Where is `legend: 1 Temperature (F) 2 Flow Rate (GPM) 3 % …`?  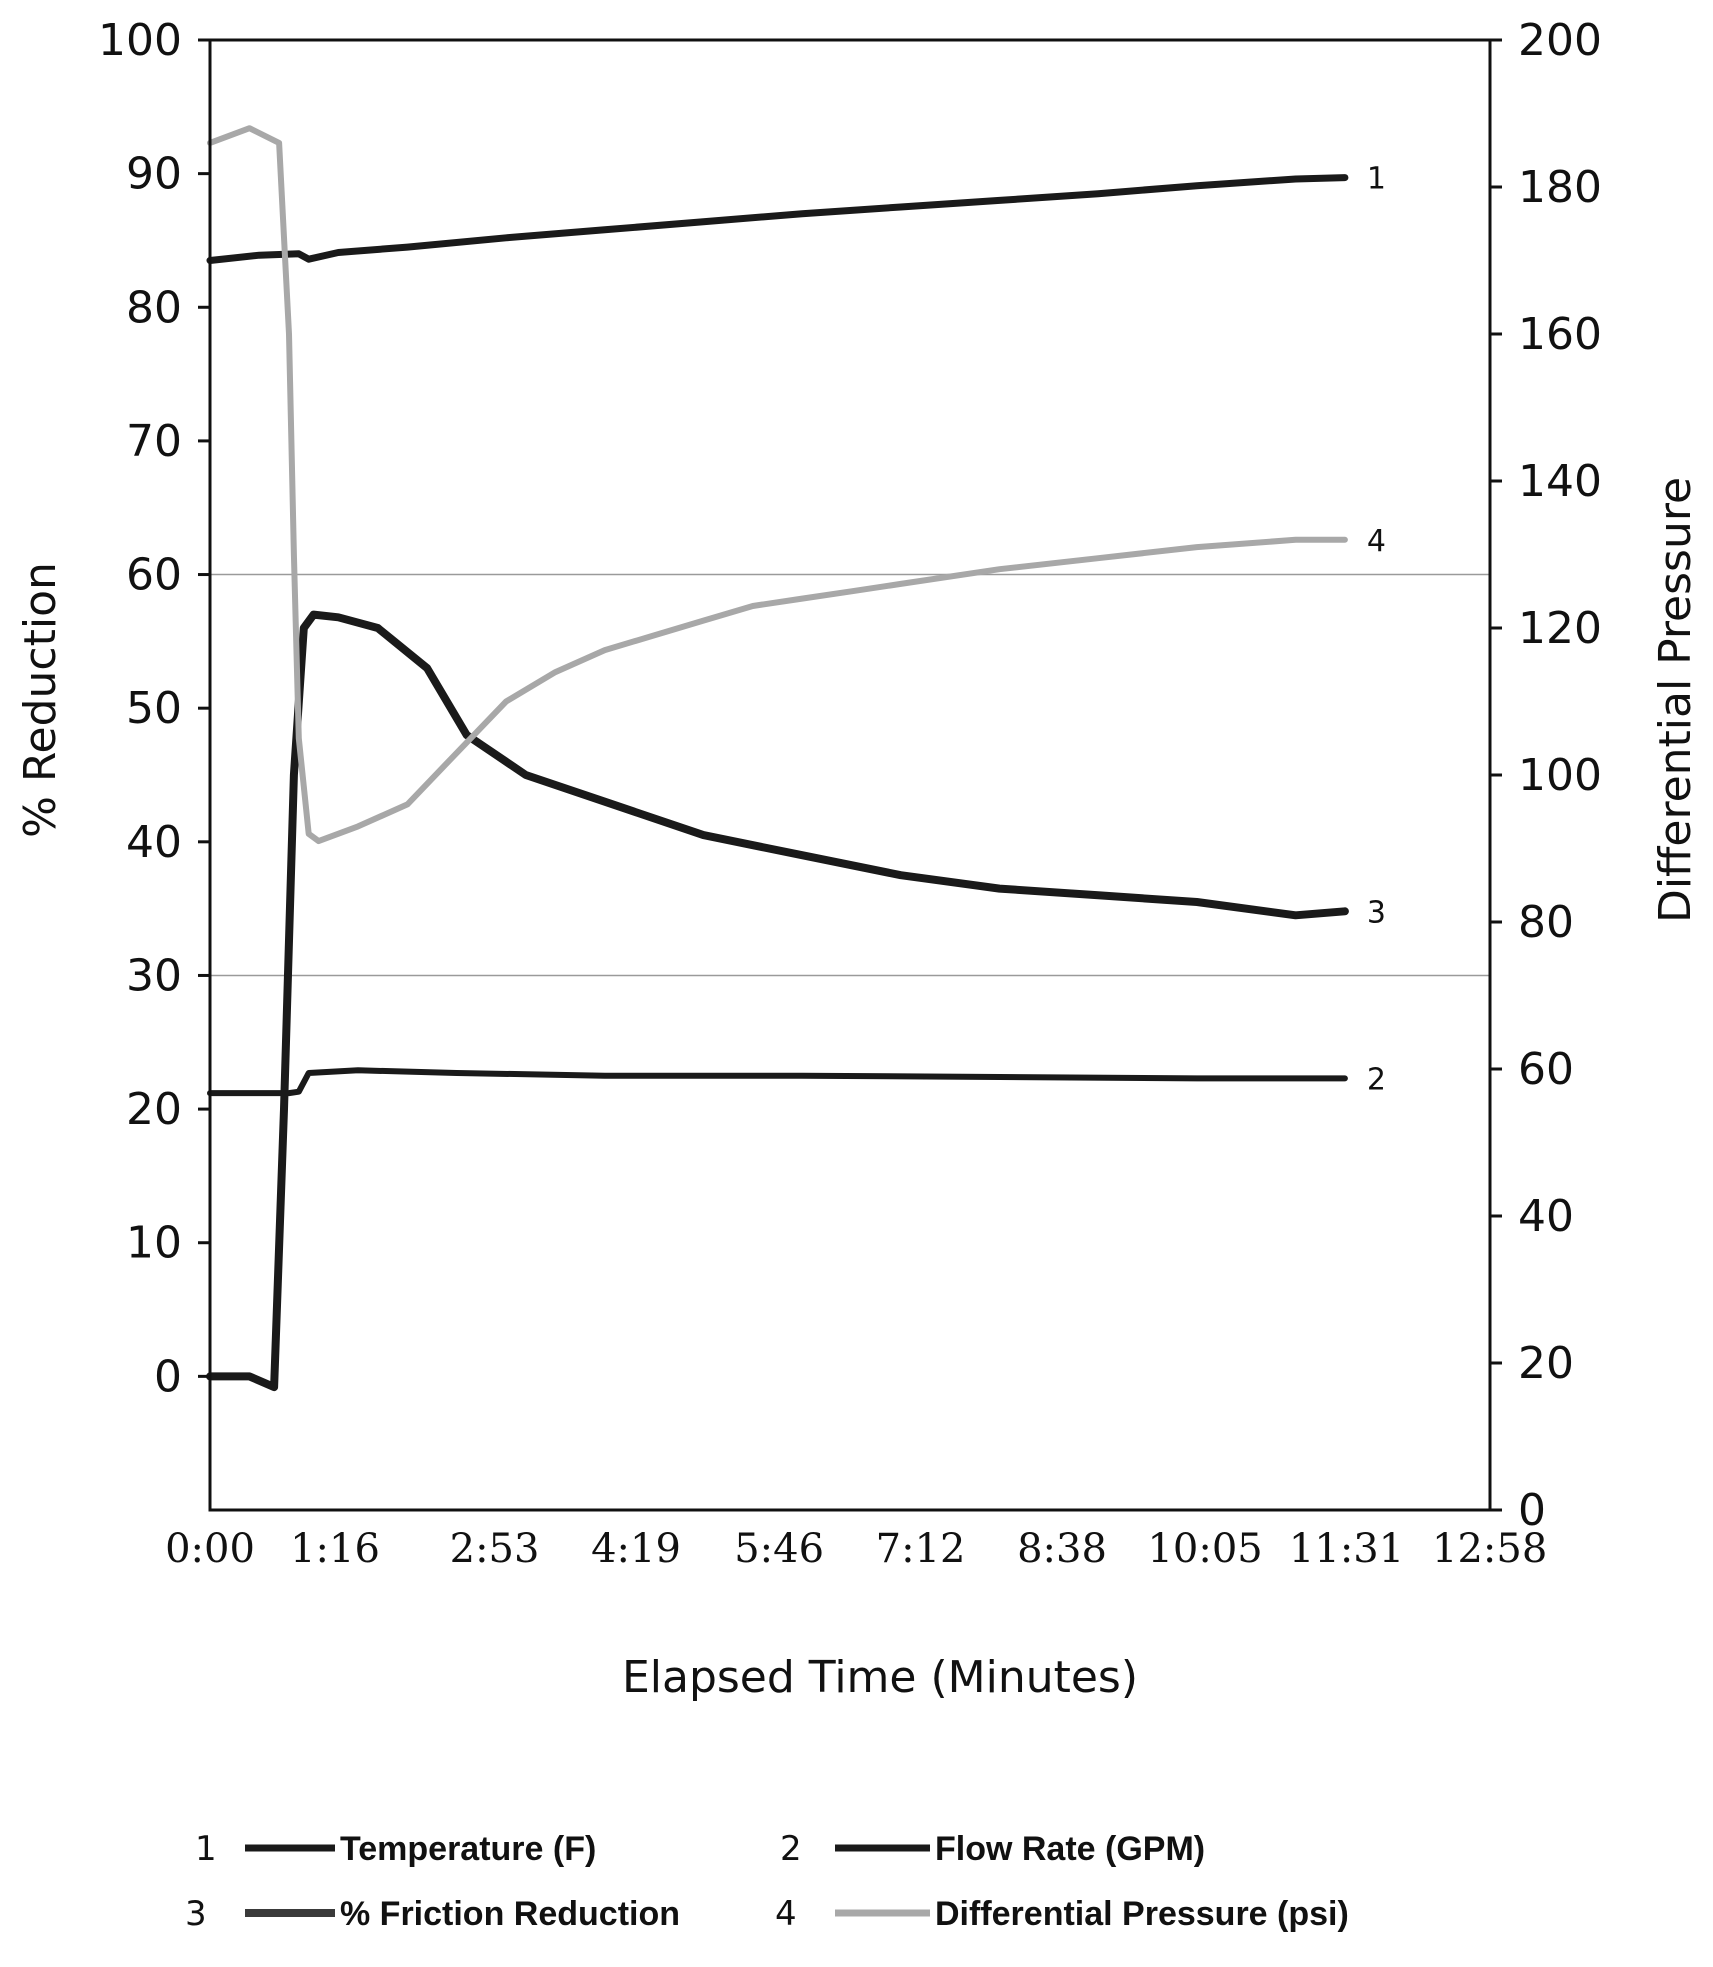
legend: 1 Temperature (F) 2 Flow Rate (GPM) 3 % … is located at coordinates (767, 1881).